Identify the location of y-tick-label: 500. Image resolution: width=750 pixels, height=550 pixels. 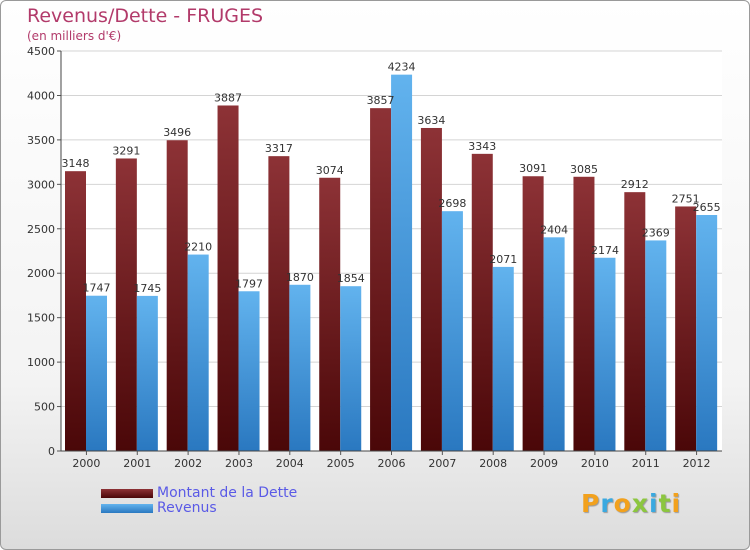
(44, 407).